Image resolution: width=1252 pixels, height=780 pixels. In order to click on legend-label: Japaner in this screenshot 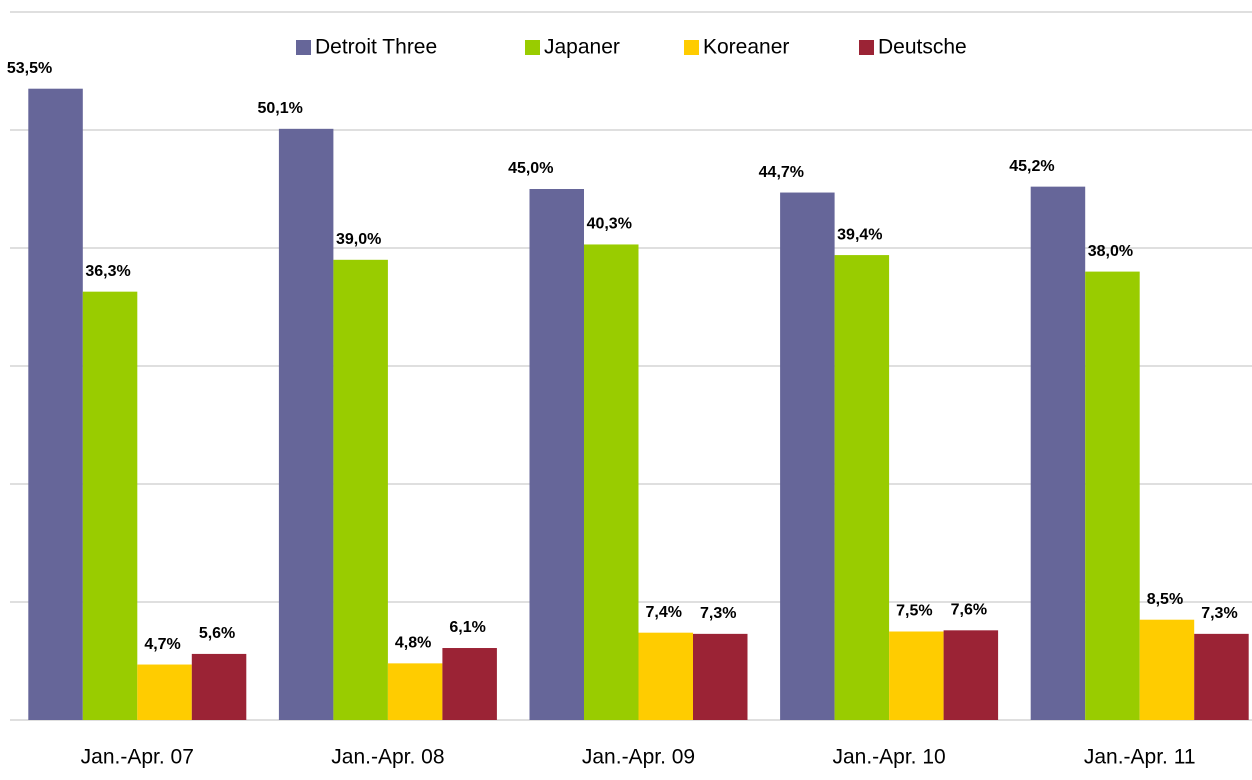, I will do `click(582, 47)`.